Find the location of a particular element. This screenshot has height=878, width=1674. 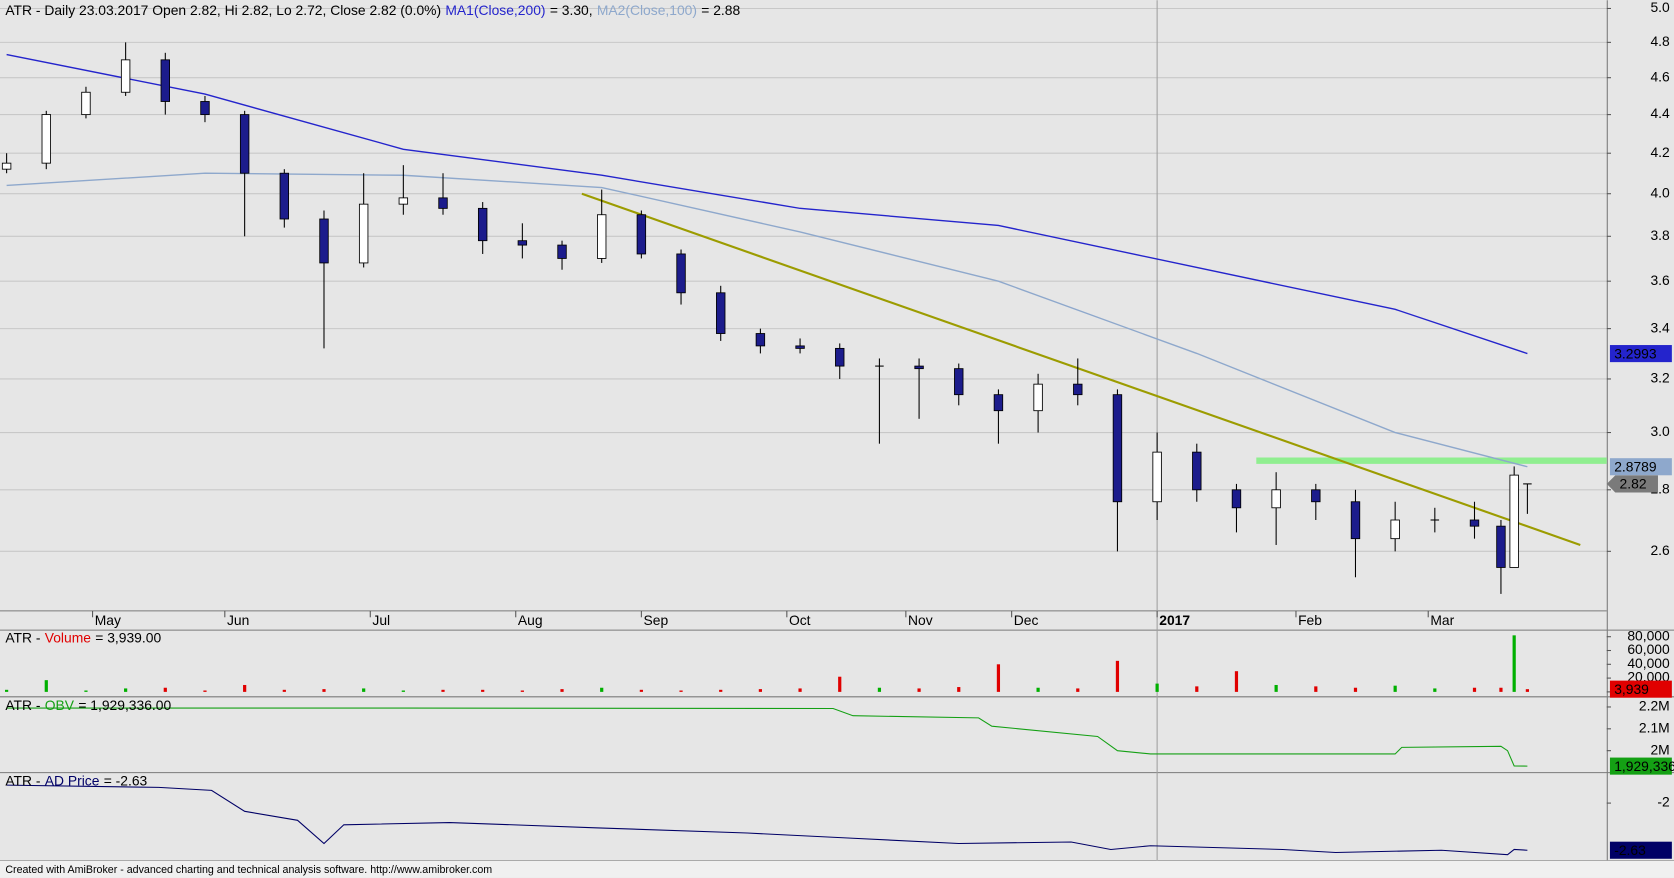

y-tick-label: 3.6 is located at coordinates (1660, 280).